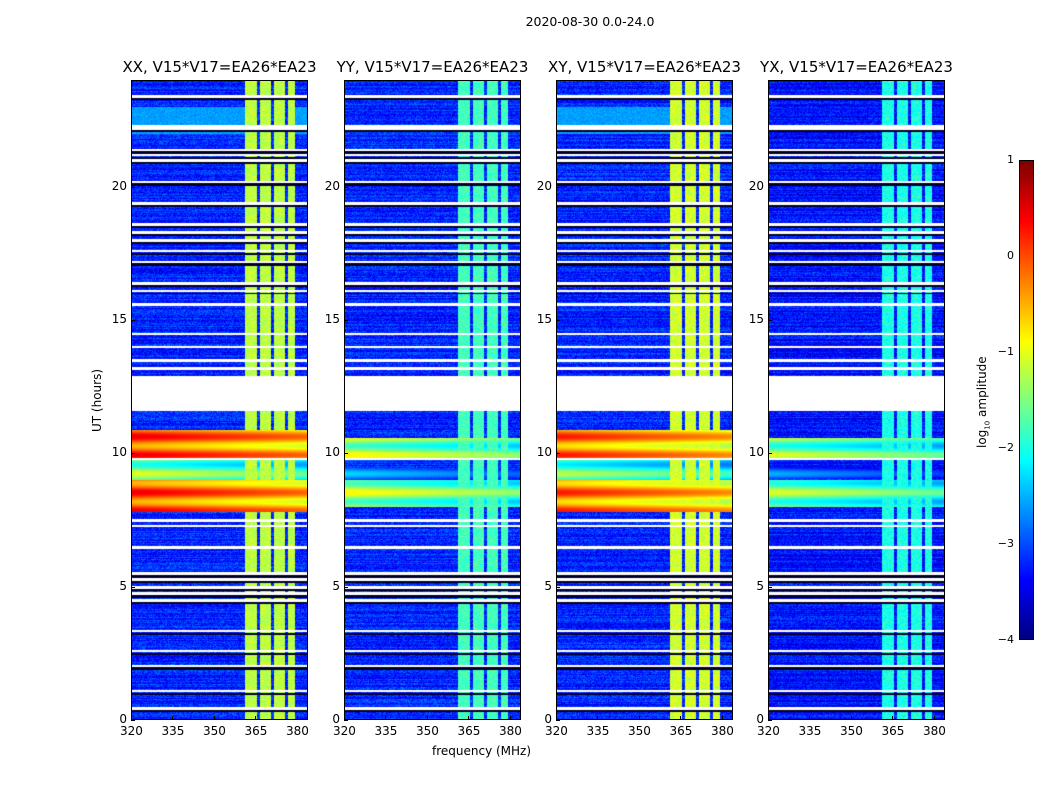 The image size is (1050, 800). I want to click on y-axis-label: UT (hours), so click(97, 400).